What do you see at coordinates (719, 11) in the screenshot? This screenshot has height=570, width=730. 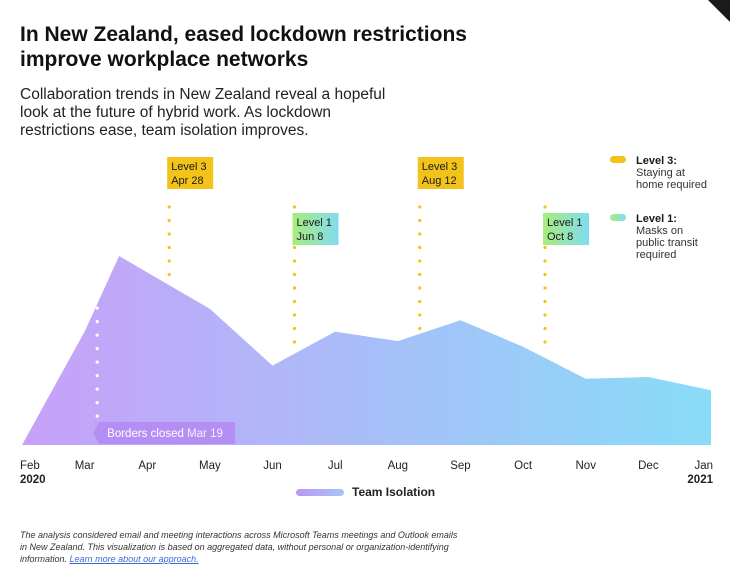 I see `corner-triangle` at bounding box center [719, 11].